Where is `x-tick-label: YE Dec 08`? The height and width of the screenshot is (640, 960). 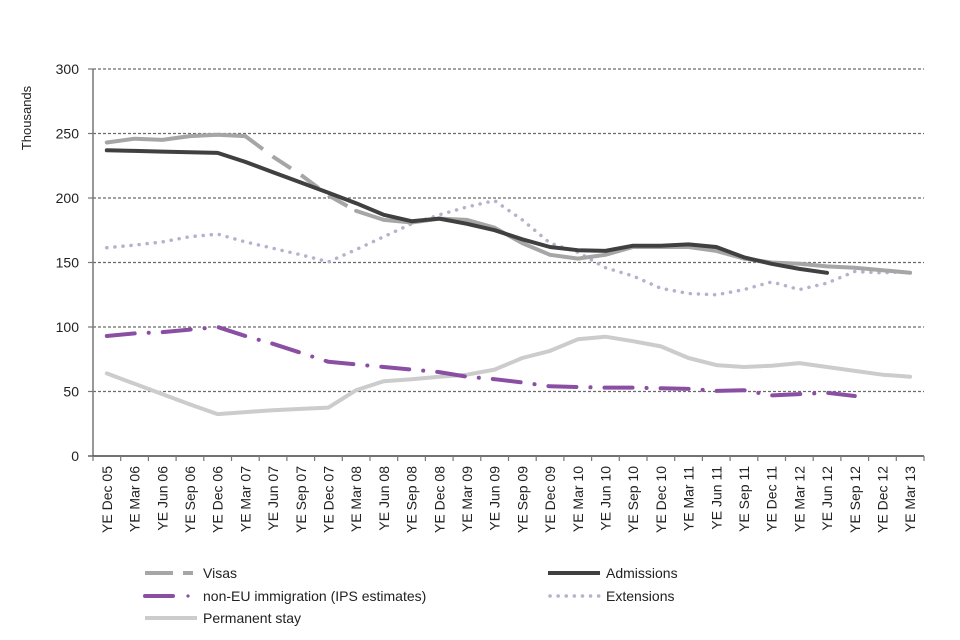 x-tick-label: YE Dec 08 is located at coordinates (439, 499).